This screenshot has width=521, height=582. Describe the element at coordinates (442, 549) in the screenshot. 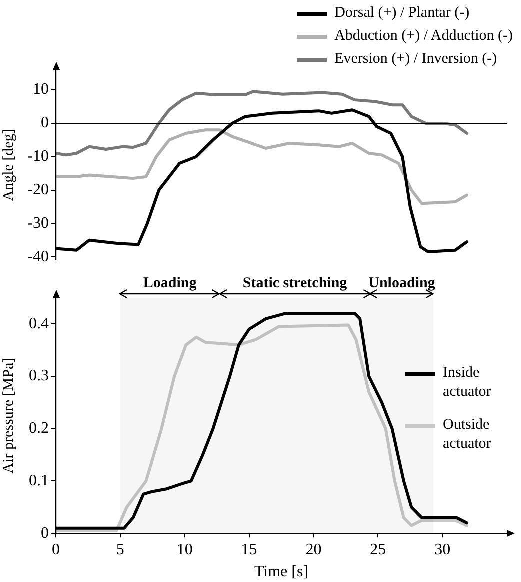

I see `x-tick-label: 30` at that location.